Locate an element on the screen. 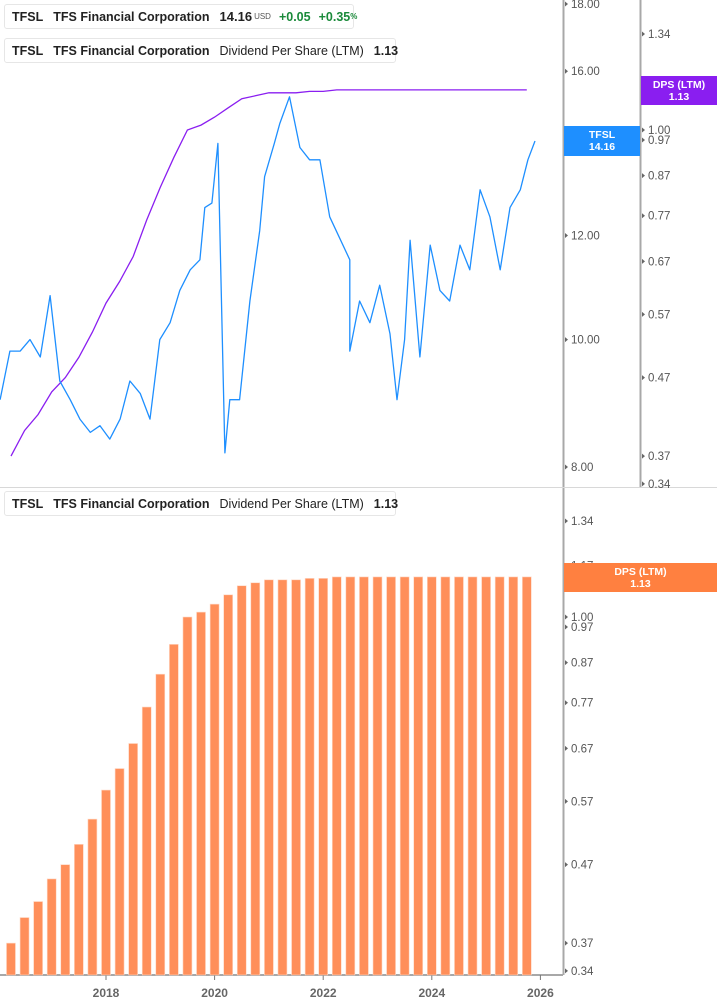  bottom-y-tick-label: 0.37 is located at coordinates (582, 944).